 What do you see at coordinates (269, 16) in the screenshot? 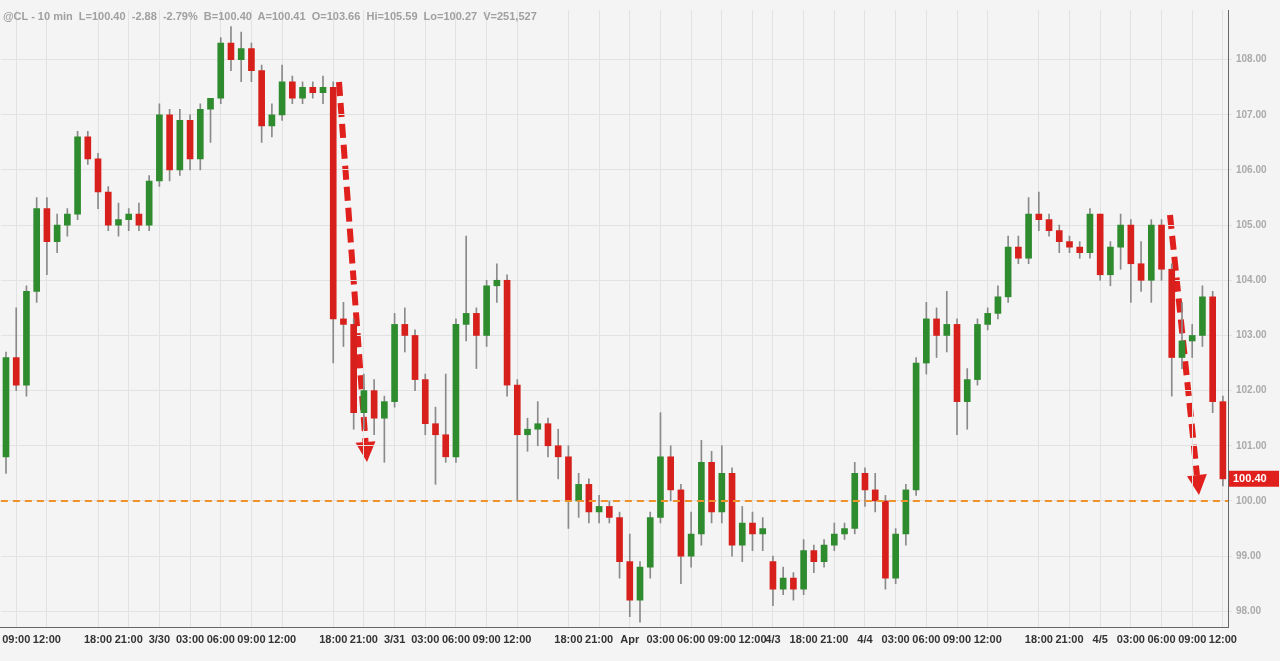
I see `chart-title: @CL - 10 min L=100.40 -2.88 -2.79% B=100.40 A=100.41 O=103.66 Hi=105.59 Lo=100.27 V=251,527` at bounding box center [269, 16].